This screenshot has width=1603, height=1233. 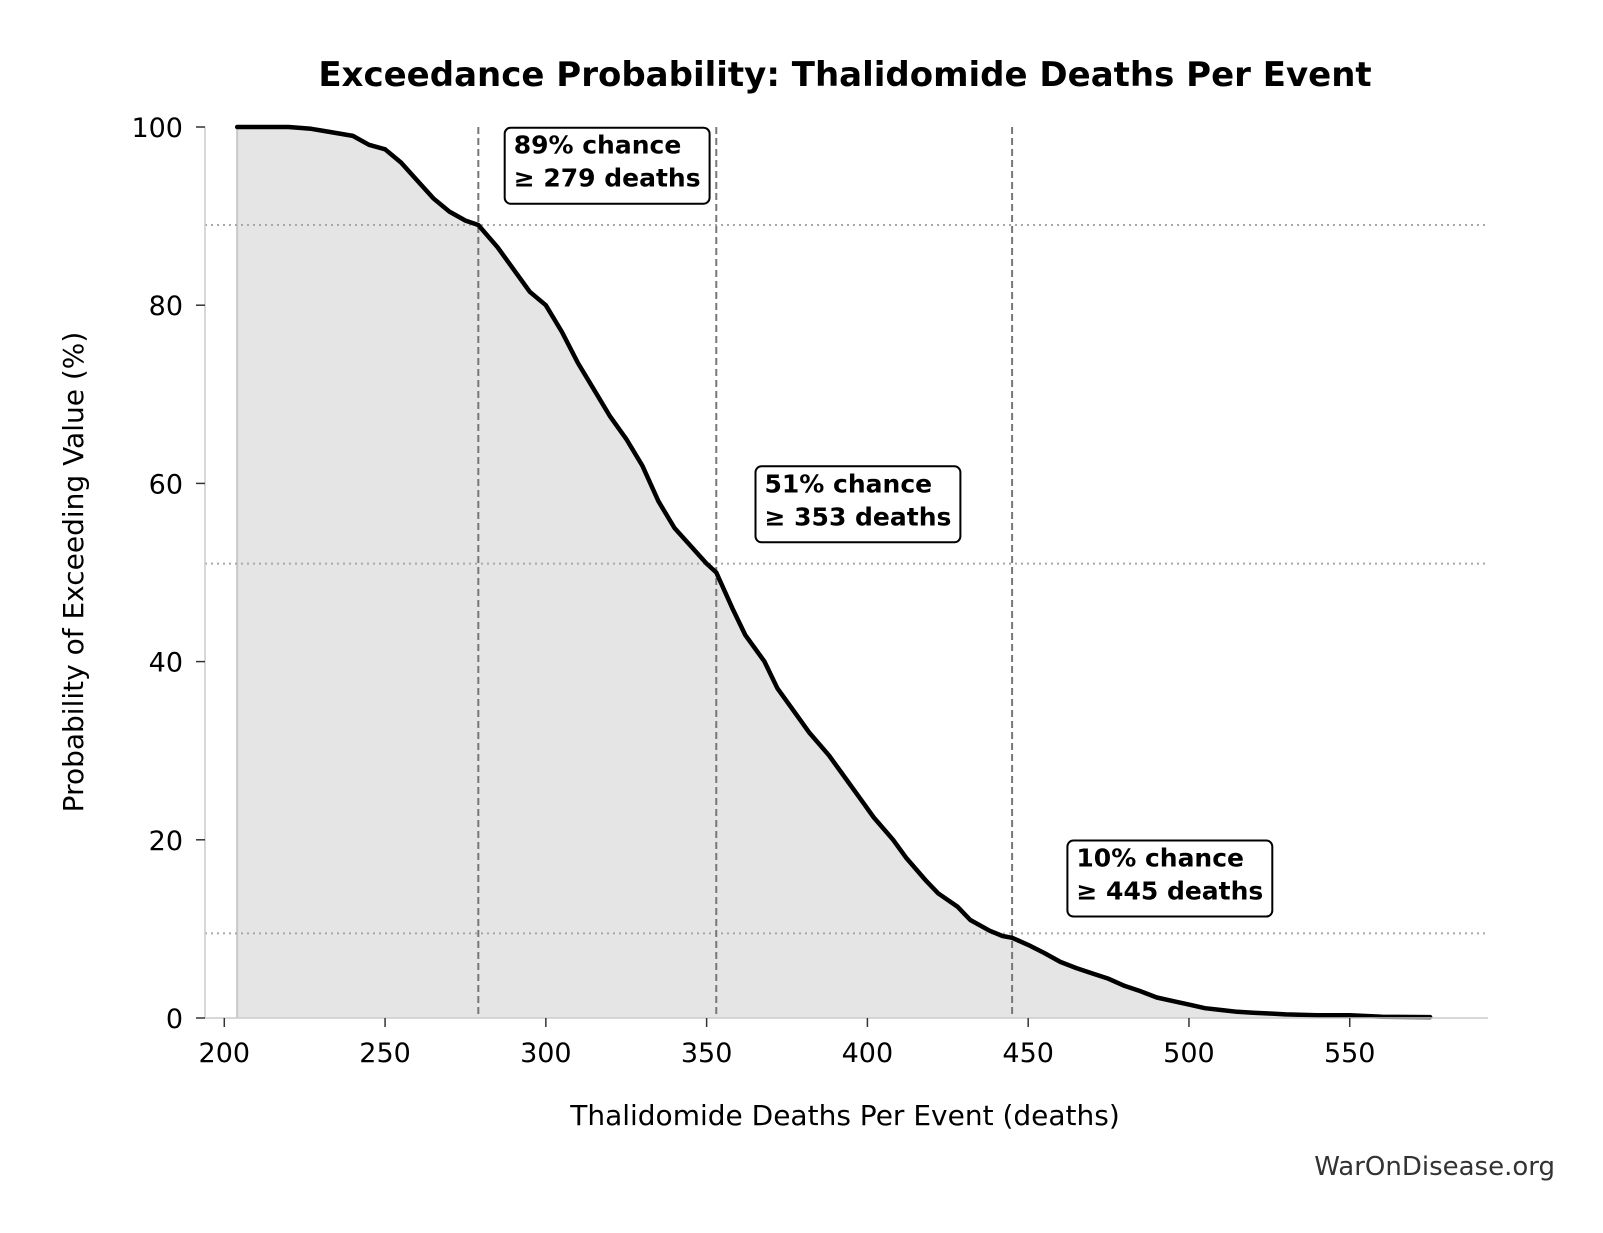 I want to click on annotation-box: 89% chance ≥ 279 deaths, so click(x=607, y=165).